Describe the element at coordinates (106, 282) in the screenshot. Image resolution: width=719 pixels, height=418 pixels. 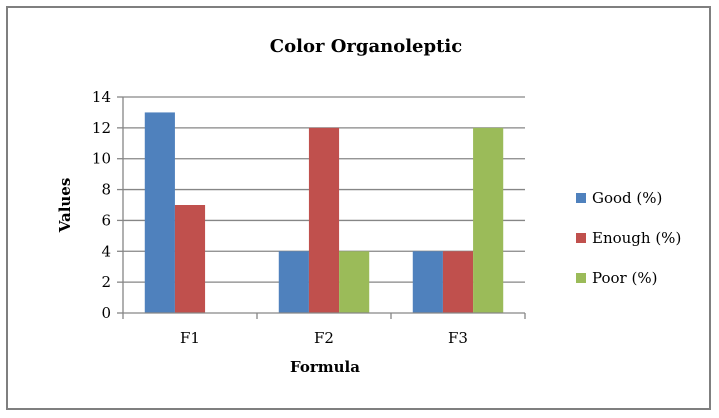
I see `y-tick-label: 2` at that location.